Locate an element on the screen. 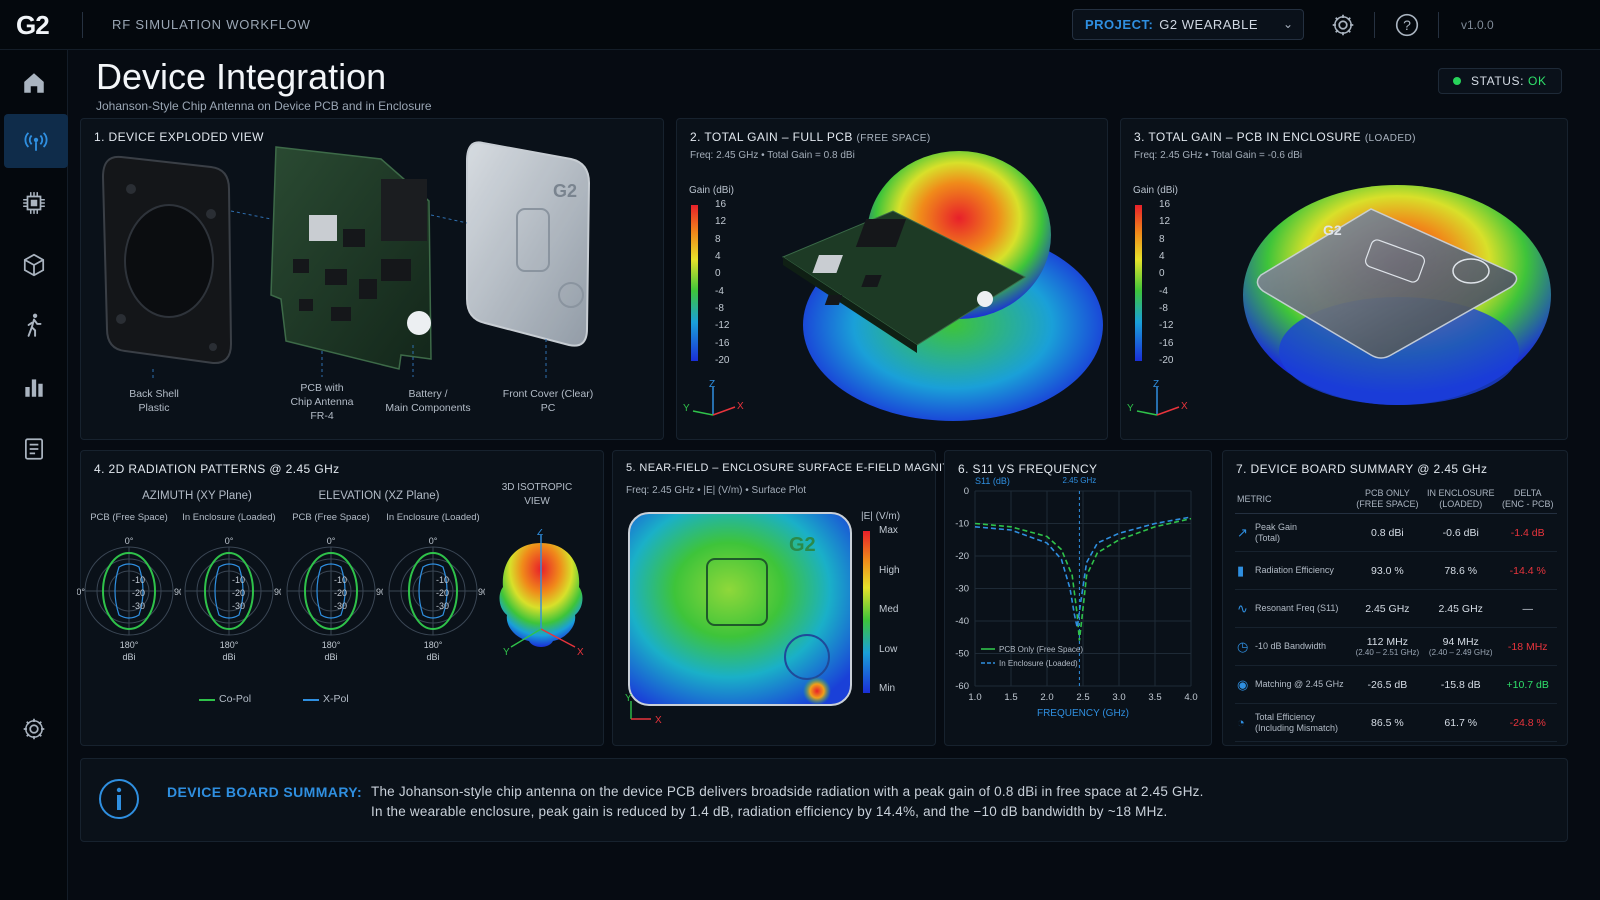 The width and height of the screenshot is (1600, 900). person-walking-icon is located at coordinates (34, 325).